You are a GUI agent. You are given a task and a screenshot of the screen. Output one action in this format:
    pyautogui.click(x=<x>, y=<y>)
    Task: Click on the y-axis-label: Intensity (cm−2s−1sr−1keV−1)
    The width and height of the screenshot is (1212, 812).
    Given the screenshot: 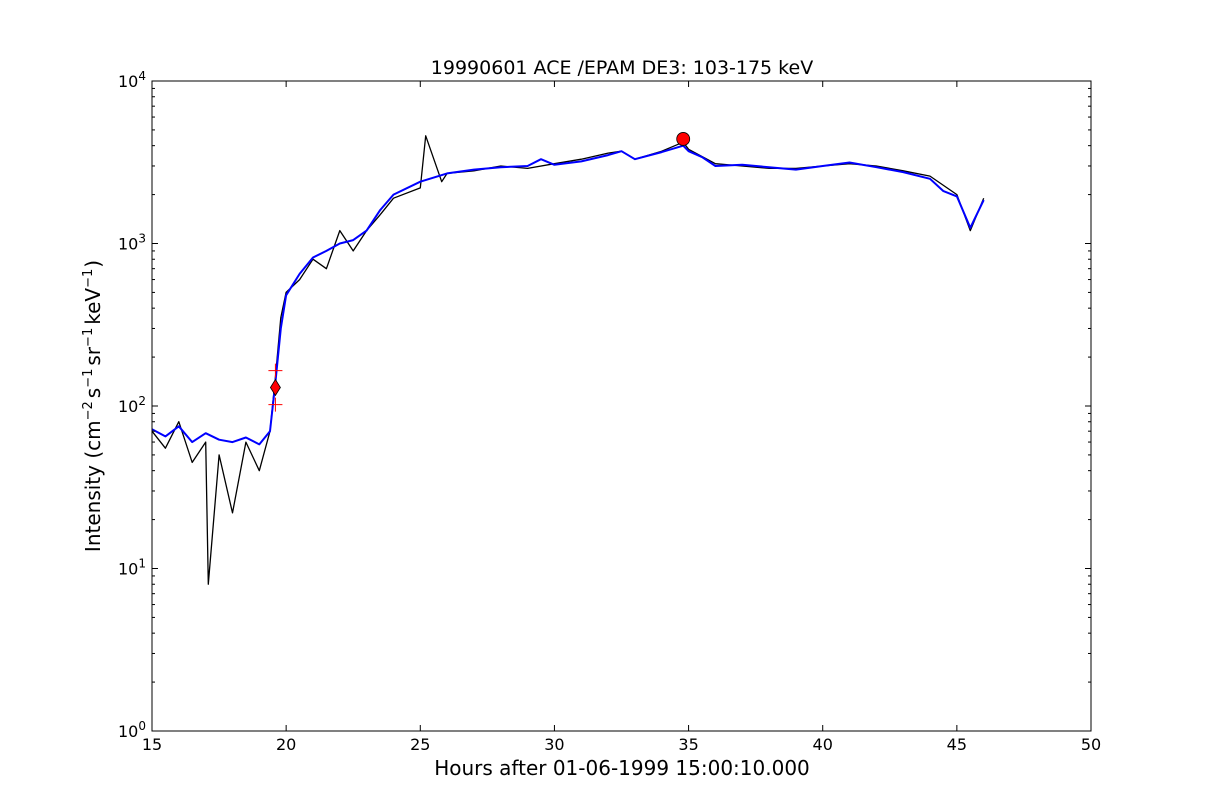 What is the action you would take?
    pyautogui.click(x=93, y=406)
    